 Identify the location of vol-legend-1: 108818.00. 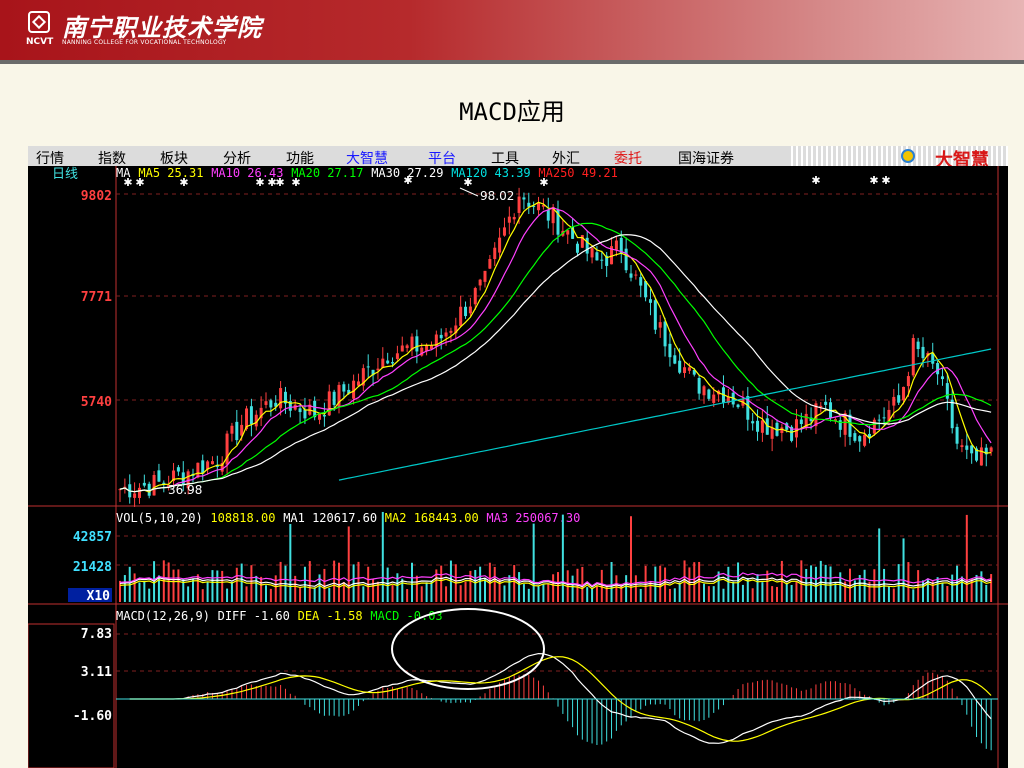
(242, 518).